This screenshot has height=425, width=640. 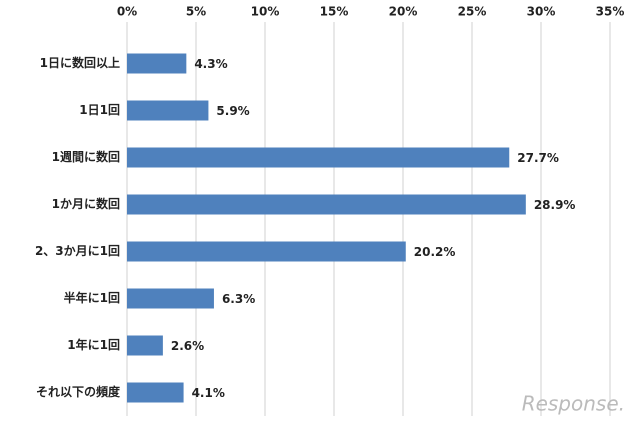 I want to click on value-label: 4.3%, so click(x=210, y=64).